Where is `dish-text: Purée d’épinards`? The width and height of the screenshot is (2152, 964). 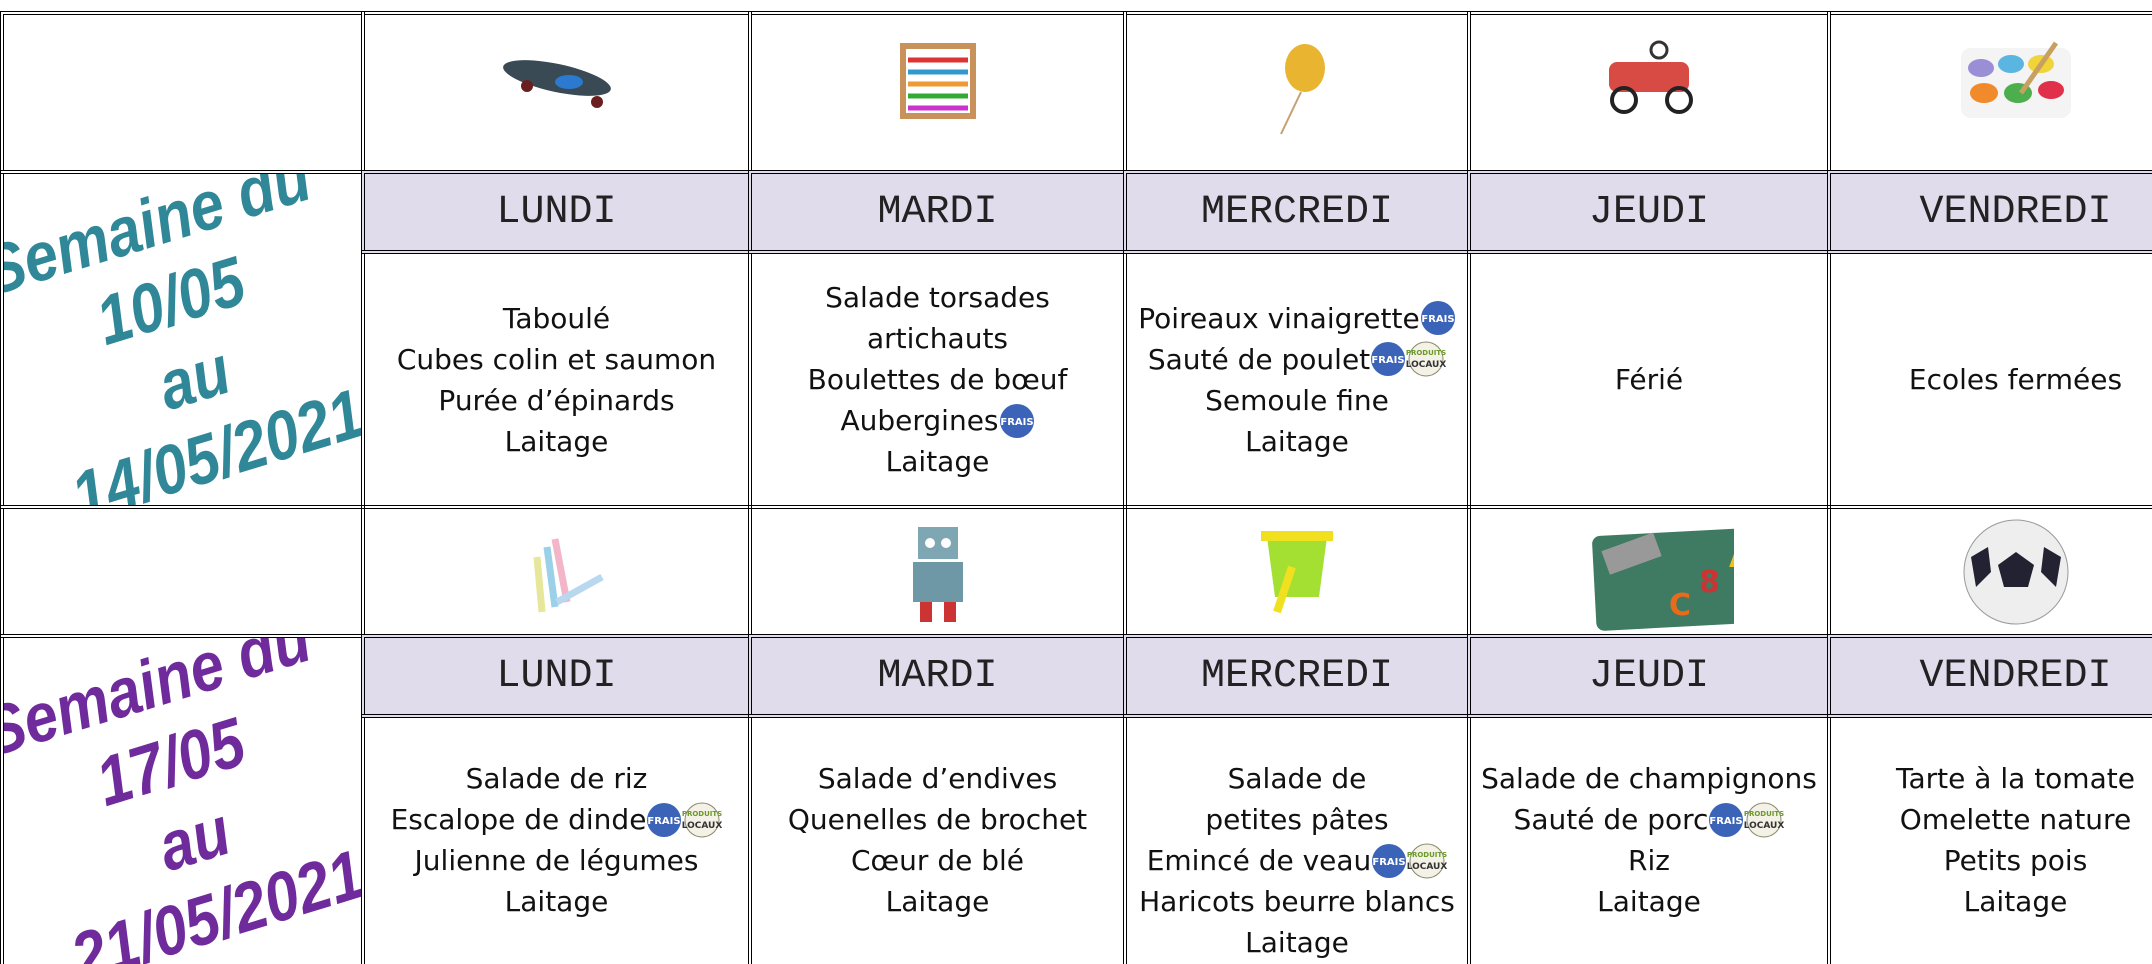 dish-text: Purée d’épinards is located at coordinates (556, 400).